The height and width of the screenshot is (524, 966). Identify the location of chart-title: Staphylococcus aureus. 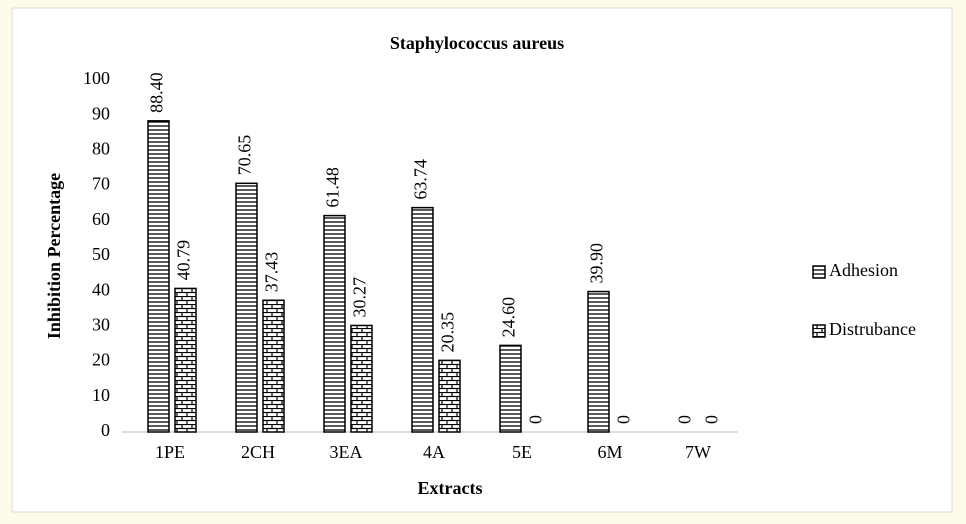
(477, 43).